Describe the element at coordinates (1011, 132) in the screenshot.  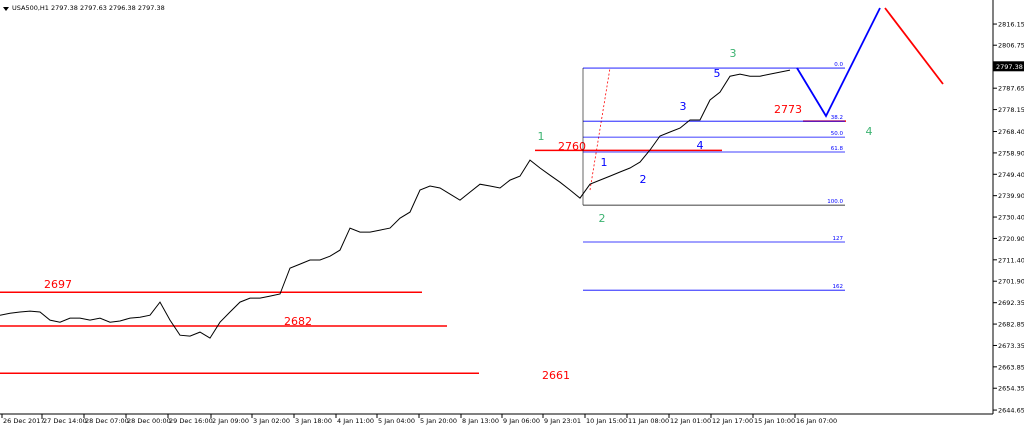
I see `y-tick-label: 2768.40` at that location.